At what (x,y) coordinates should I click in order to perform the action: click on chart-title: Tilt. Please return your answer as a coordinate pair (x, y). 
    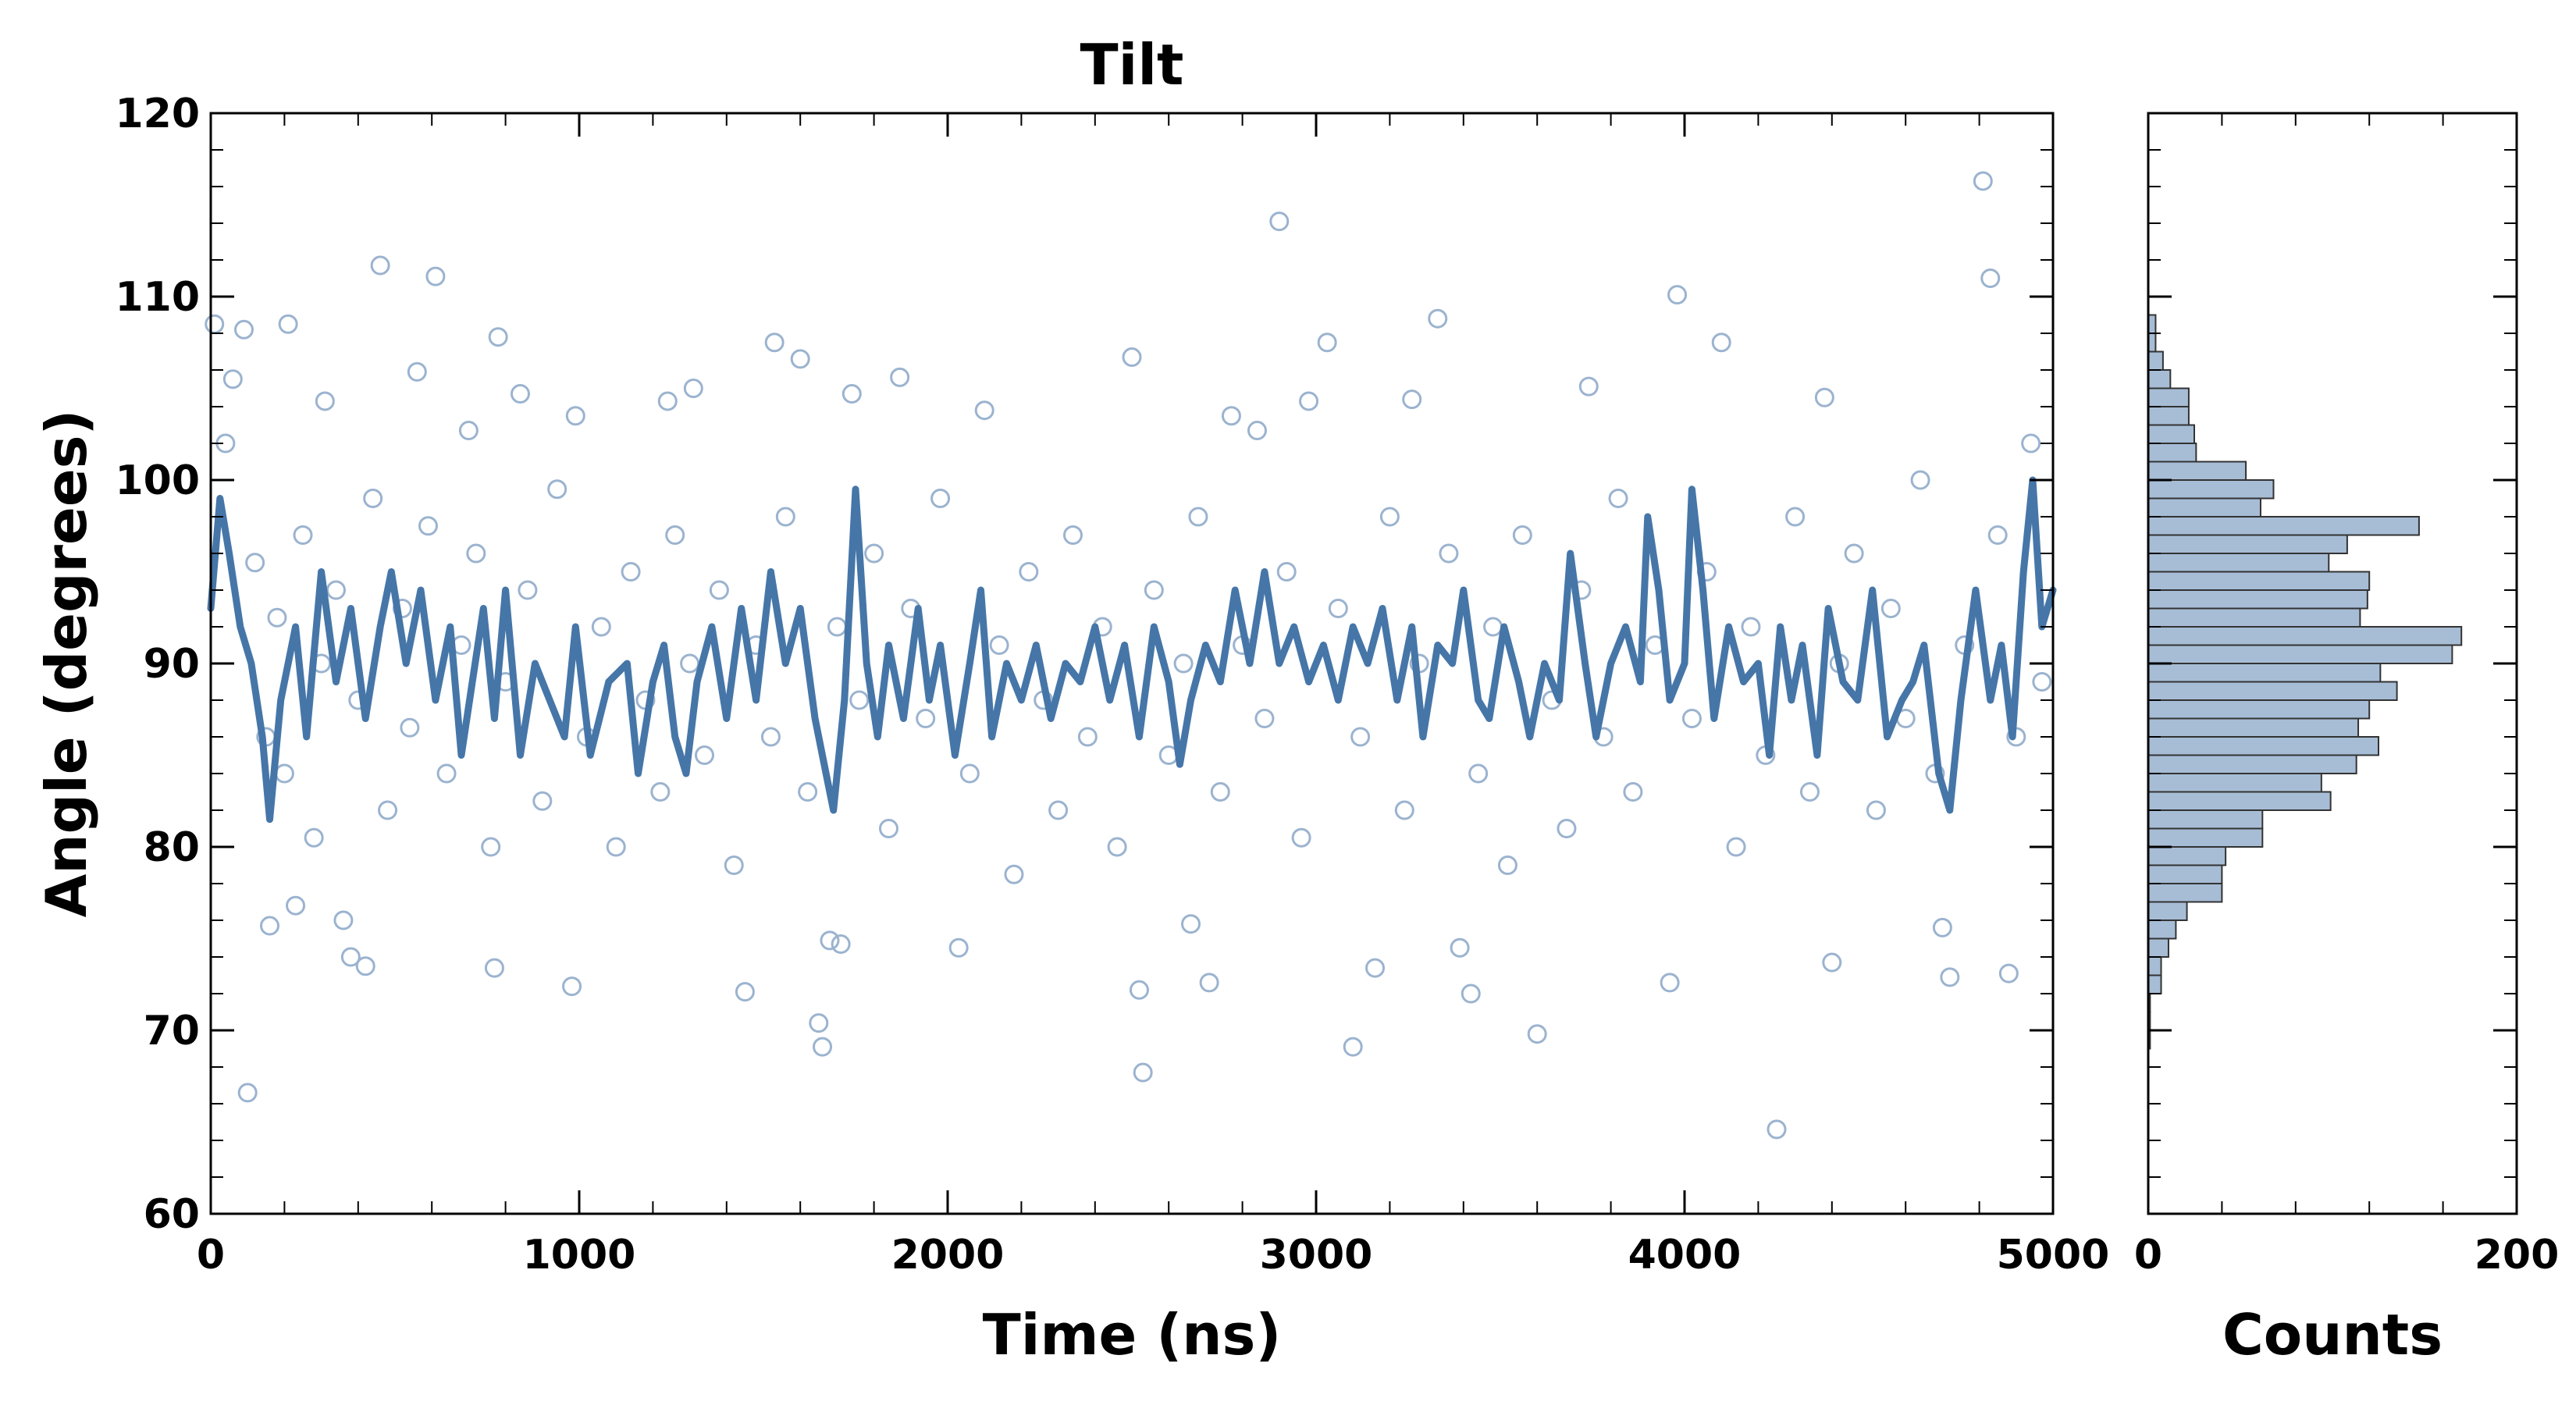
    Looking at the image, I should click on (1132, 65).